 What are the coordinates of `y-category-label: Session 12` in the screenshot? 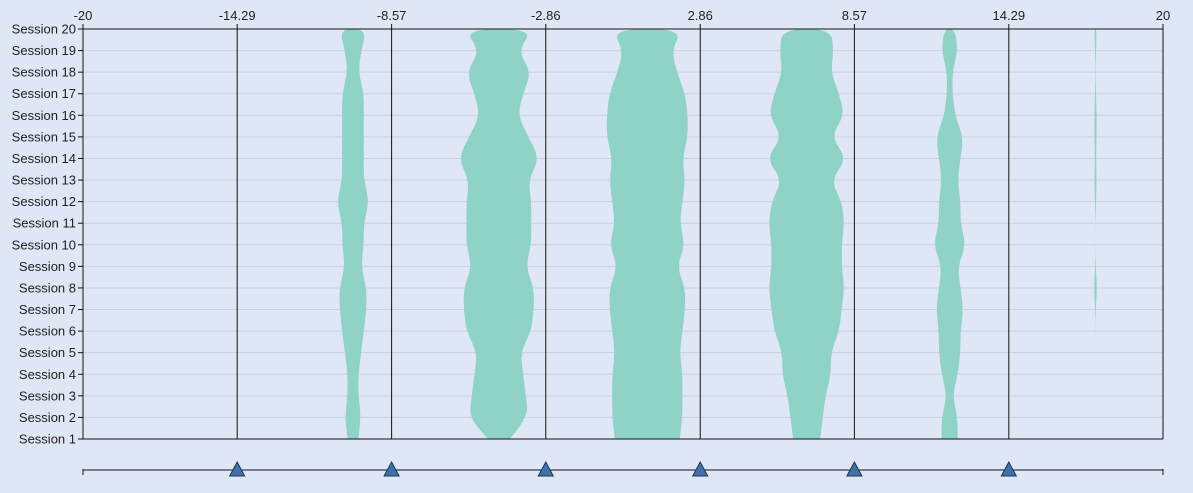 It's located at (44, 201).